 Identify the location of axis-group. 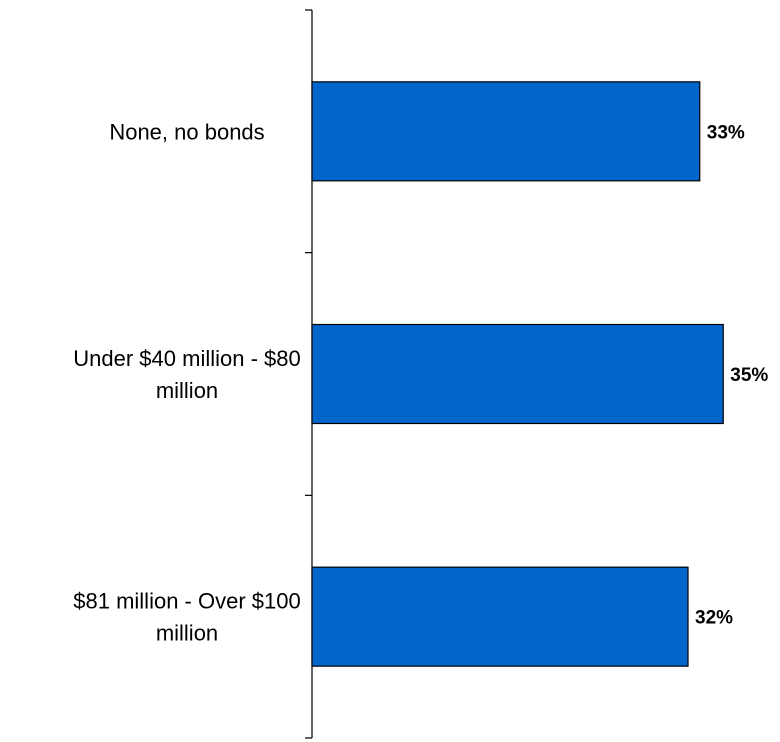
(309, 374).